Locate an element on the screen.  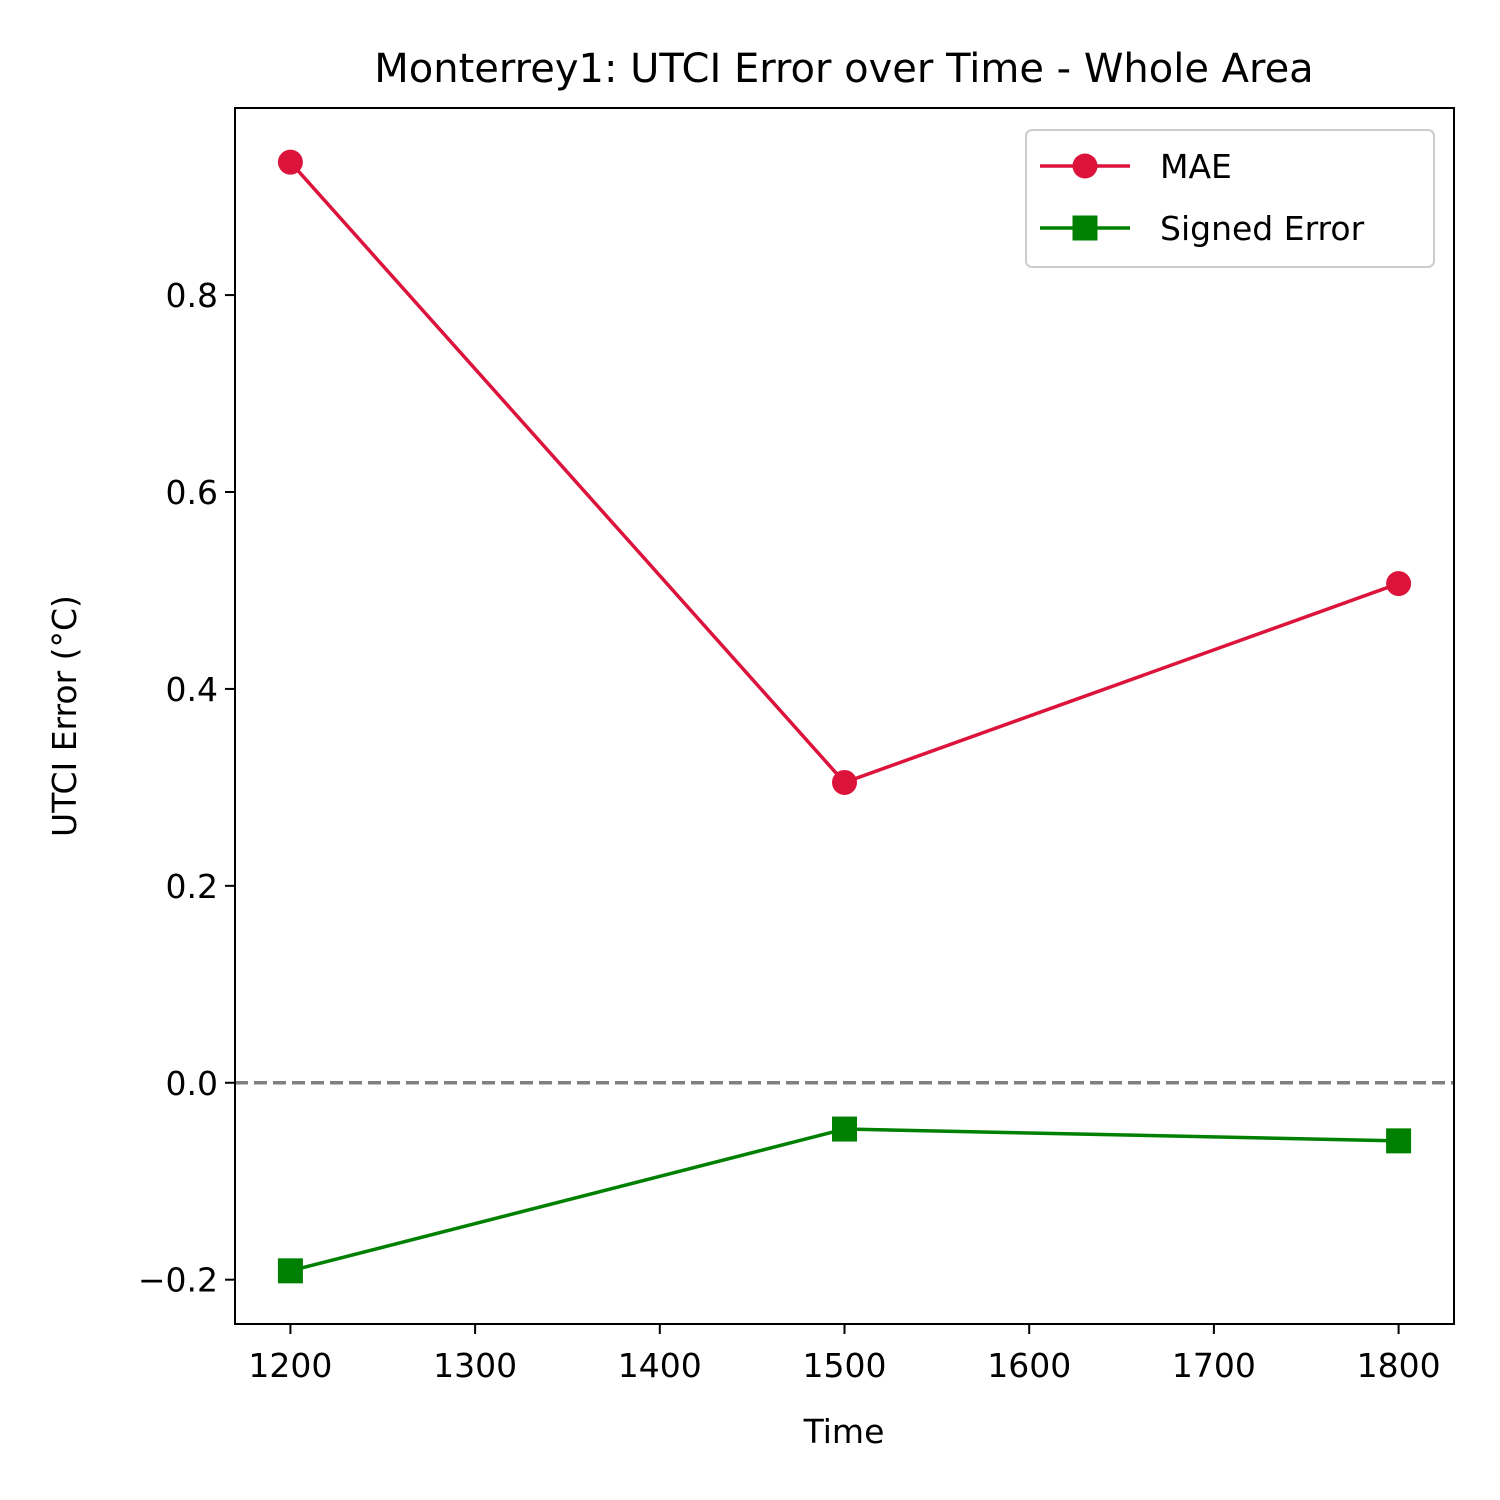
legend-marker-mae is located at coordinates (1085, 166).